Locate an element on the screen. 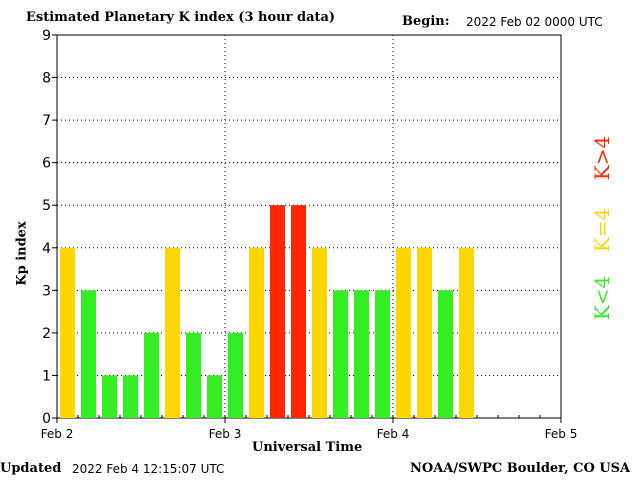 This screenshot has width=640, height=480. y-tick-label: 2 is located at coordinates (46, 334).